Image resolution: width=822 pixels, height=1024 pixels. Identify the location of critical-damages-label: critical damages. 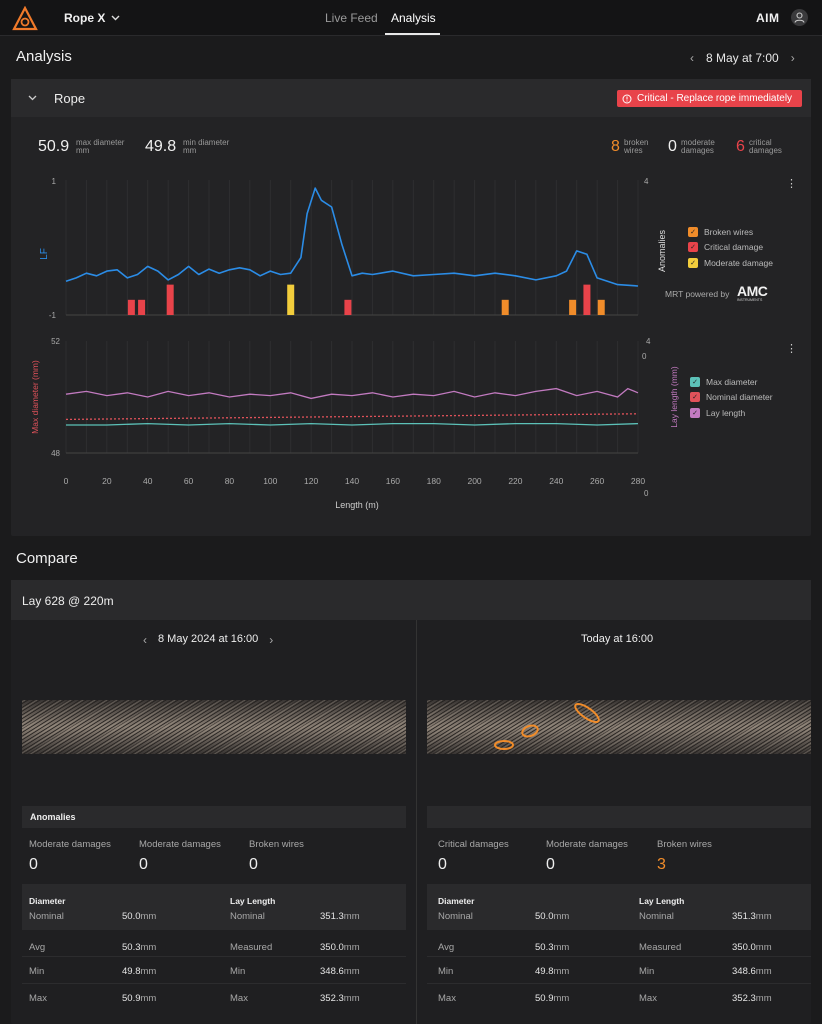
(765, 146).